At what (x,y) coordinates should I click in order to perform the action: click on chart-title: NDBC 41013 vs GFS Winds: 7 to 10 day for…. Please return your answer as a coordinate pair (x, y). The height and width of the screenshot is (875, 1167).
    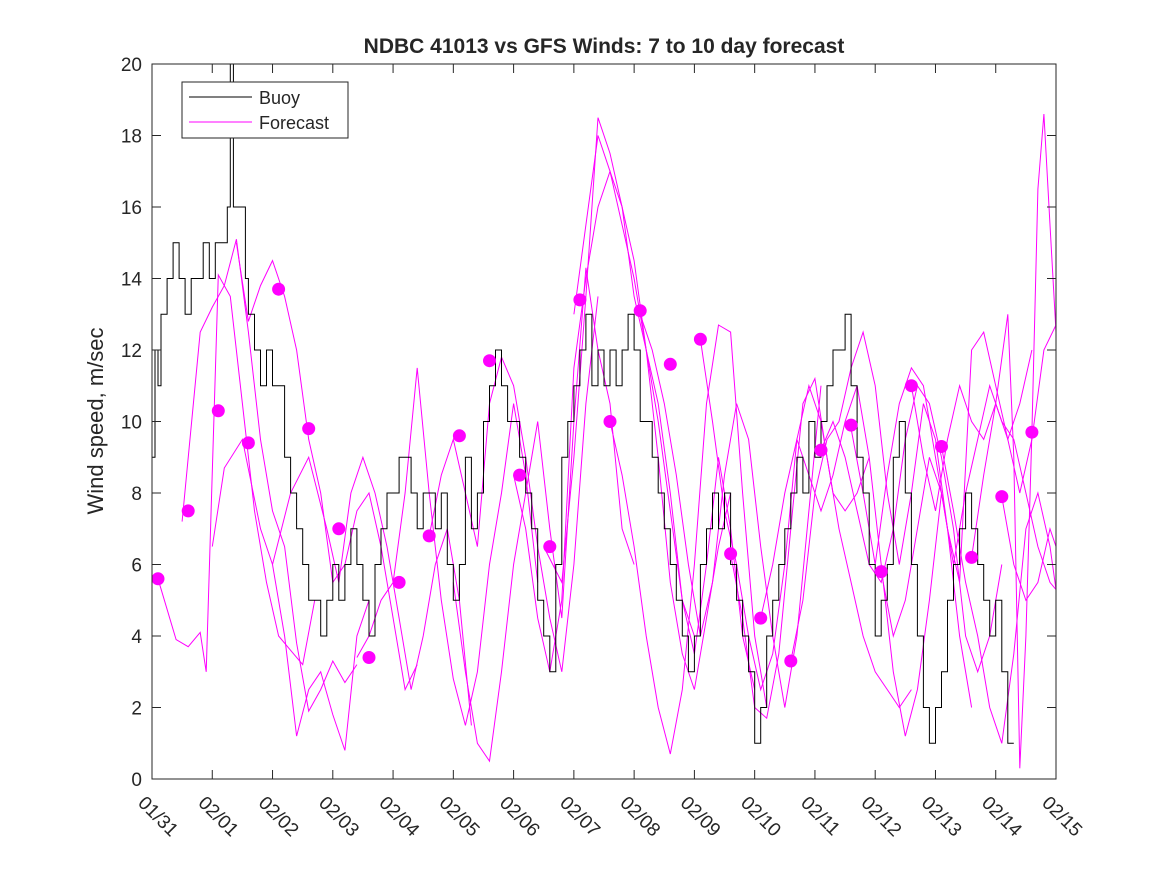
    Looking at the image, I should click on (604, 46).